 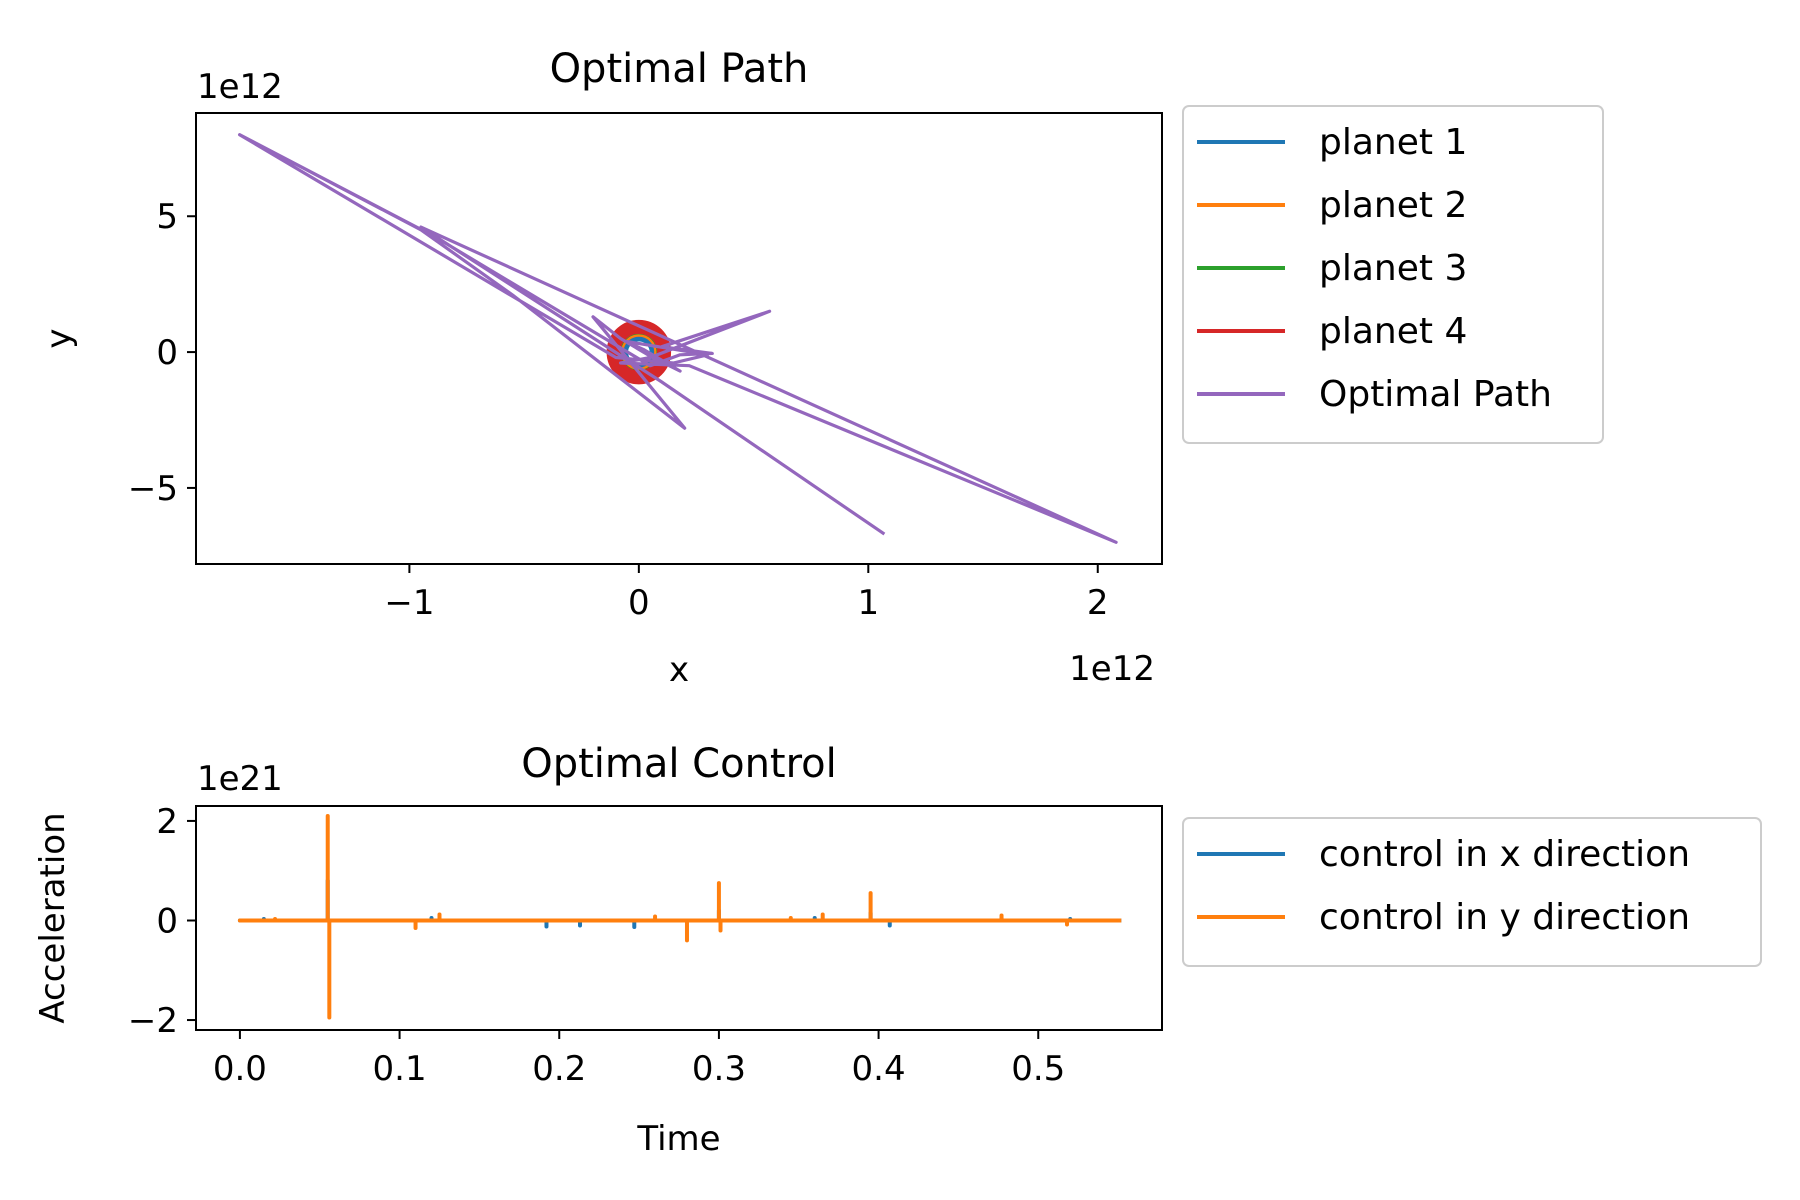 What do you see at coordinates (240, 87) in the screenshot?
I see `y-offset-label: 1e12` at bounding box center [240, 87].